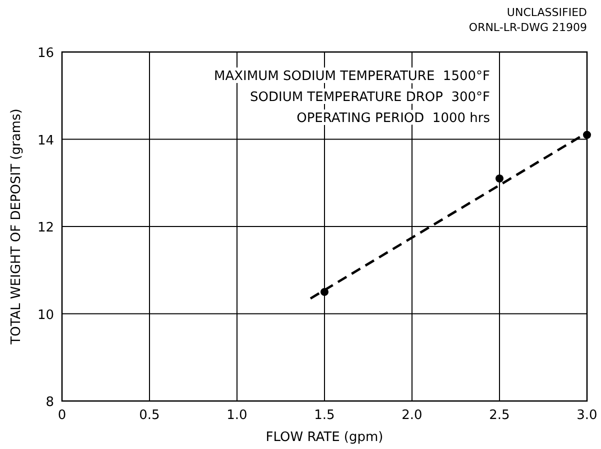 Image resolution: width=601 pixels, height=449 pixels. I want to click on y-tick-label: 16, so click(45, 53).